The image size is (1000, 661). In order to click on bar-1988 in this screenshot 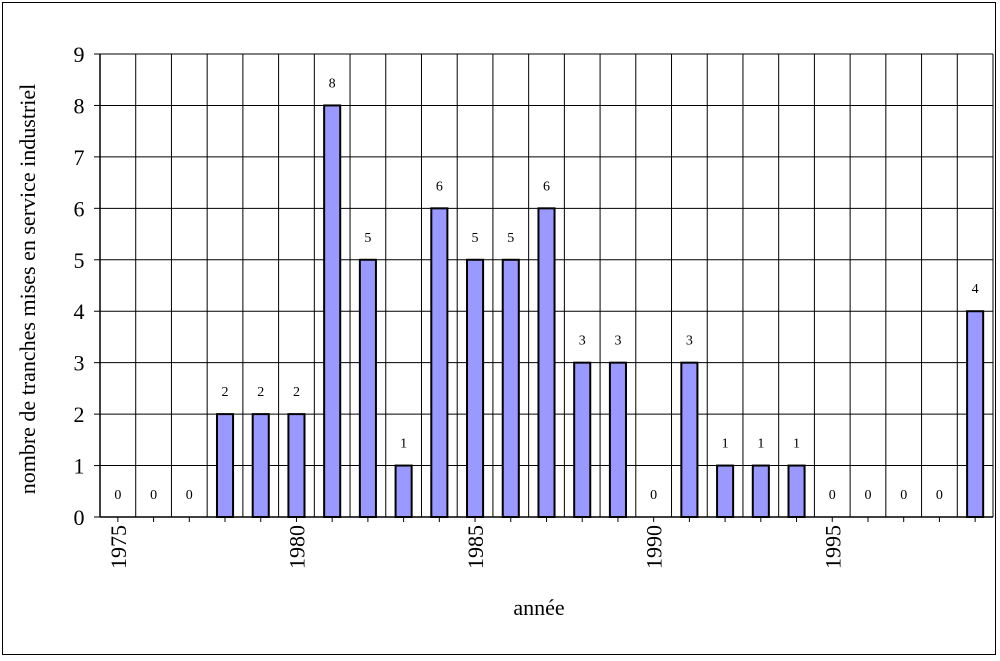, I will do `click(582, 439)`.